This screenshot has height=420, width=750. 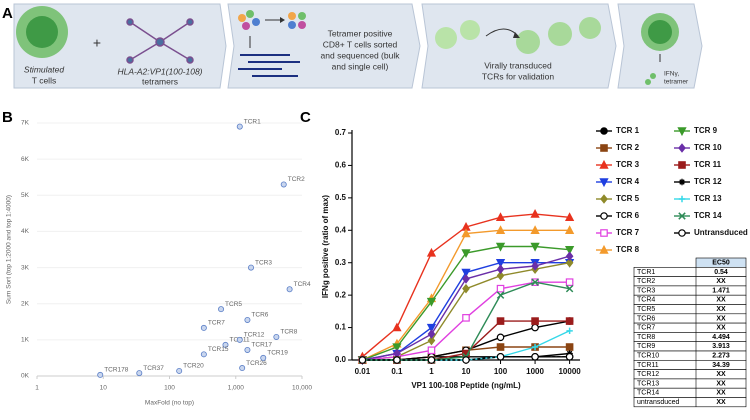 I want to click on legend-label: TCR 14, so click(x=708, y=215).